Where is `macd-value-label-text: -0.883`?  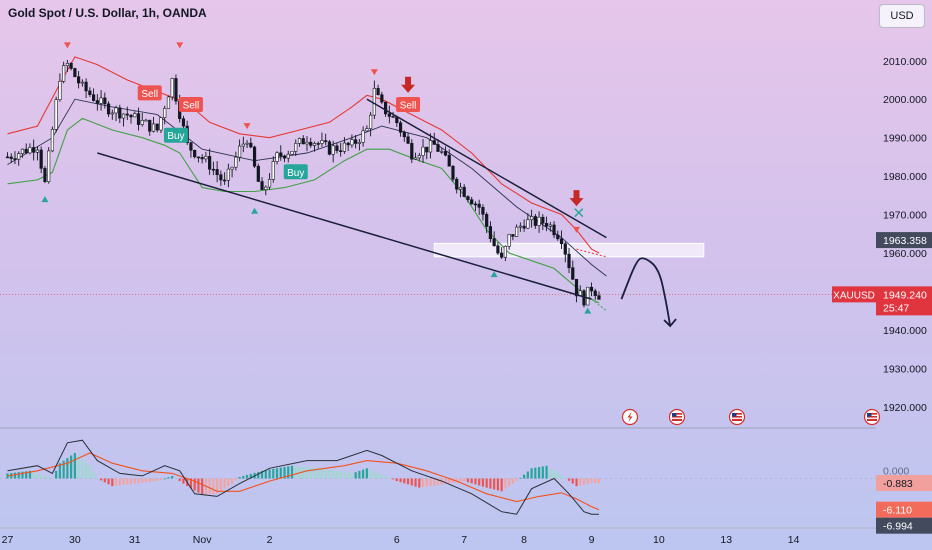
macd-value-label-text: -0.883 is located at coordinates (898, 484).